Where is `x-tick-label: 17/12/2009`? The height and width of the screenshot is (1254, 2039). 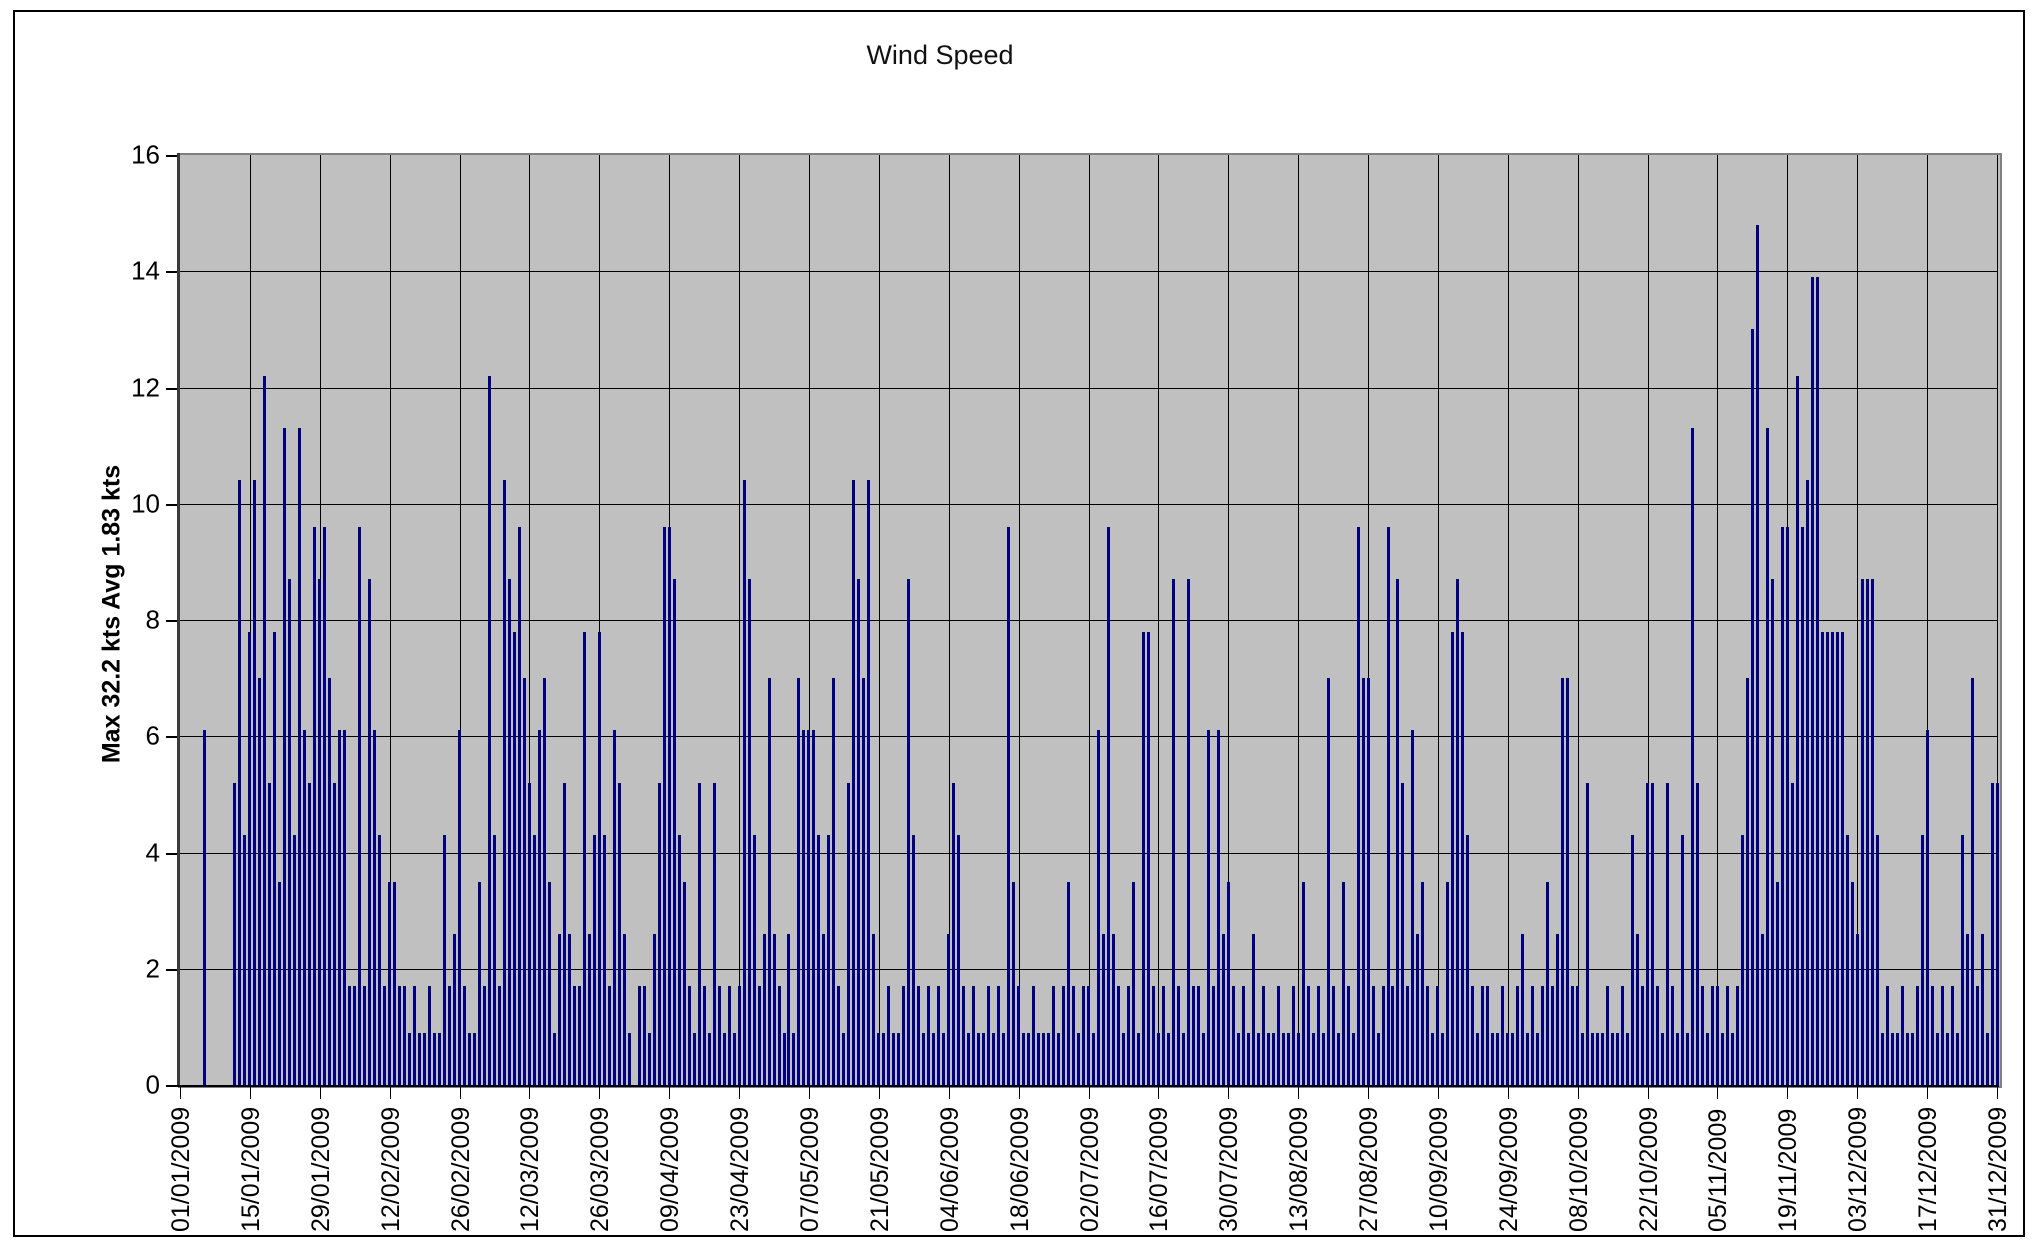
x-tick-label: 17/12/2009 is located at coordinates (1928, 1169).